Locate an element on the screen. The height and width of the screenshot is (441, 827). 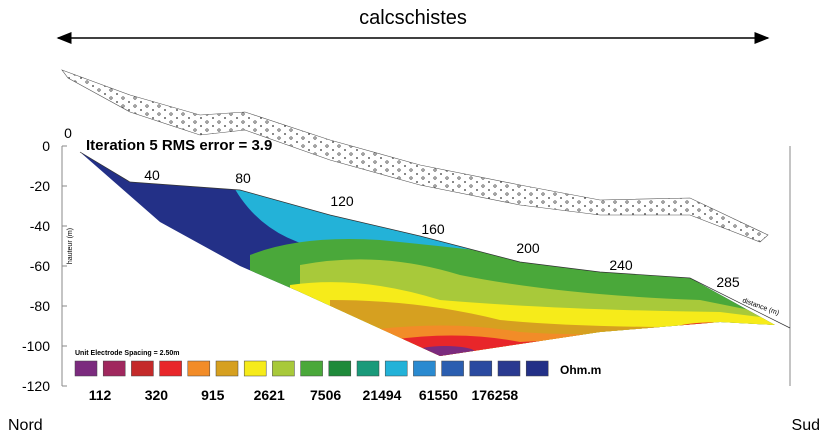
legend-label: 915 is located at coordinates (213, 395).